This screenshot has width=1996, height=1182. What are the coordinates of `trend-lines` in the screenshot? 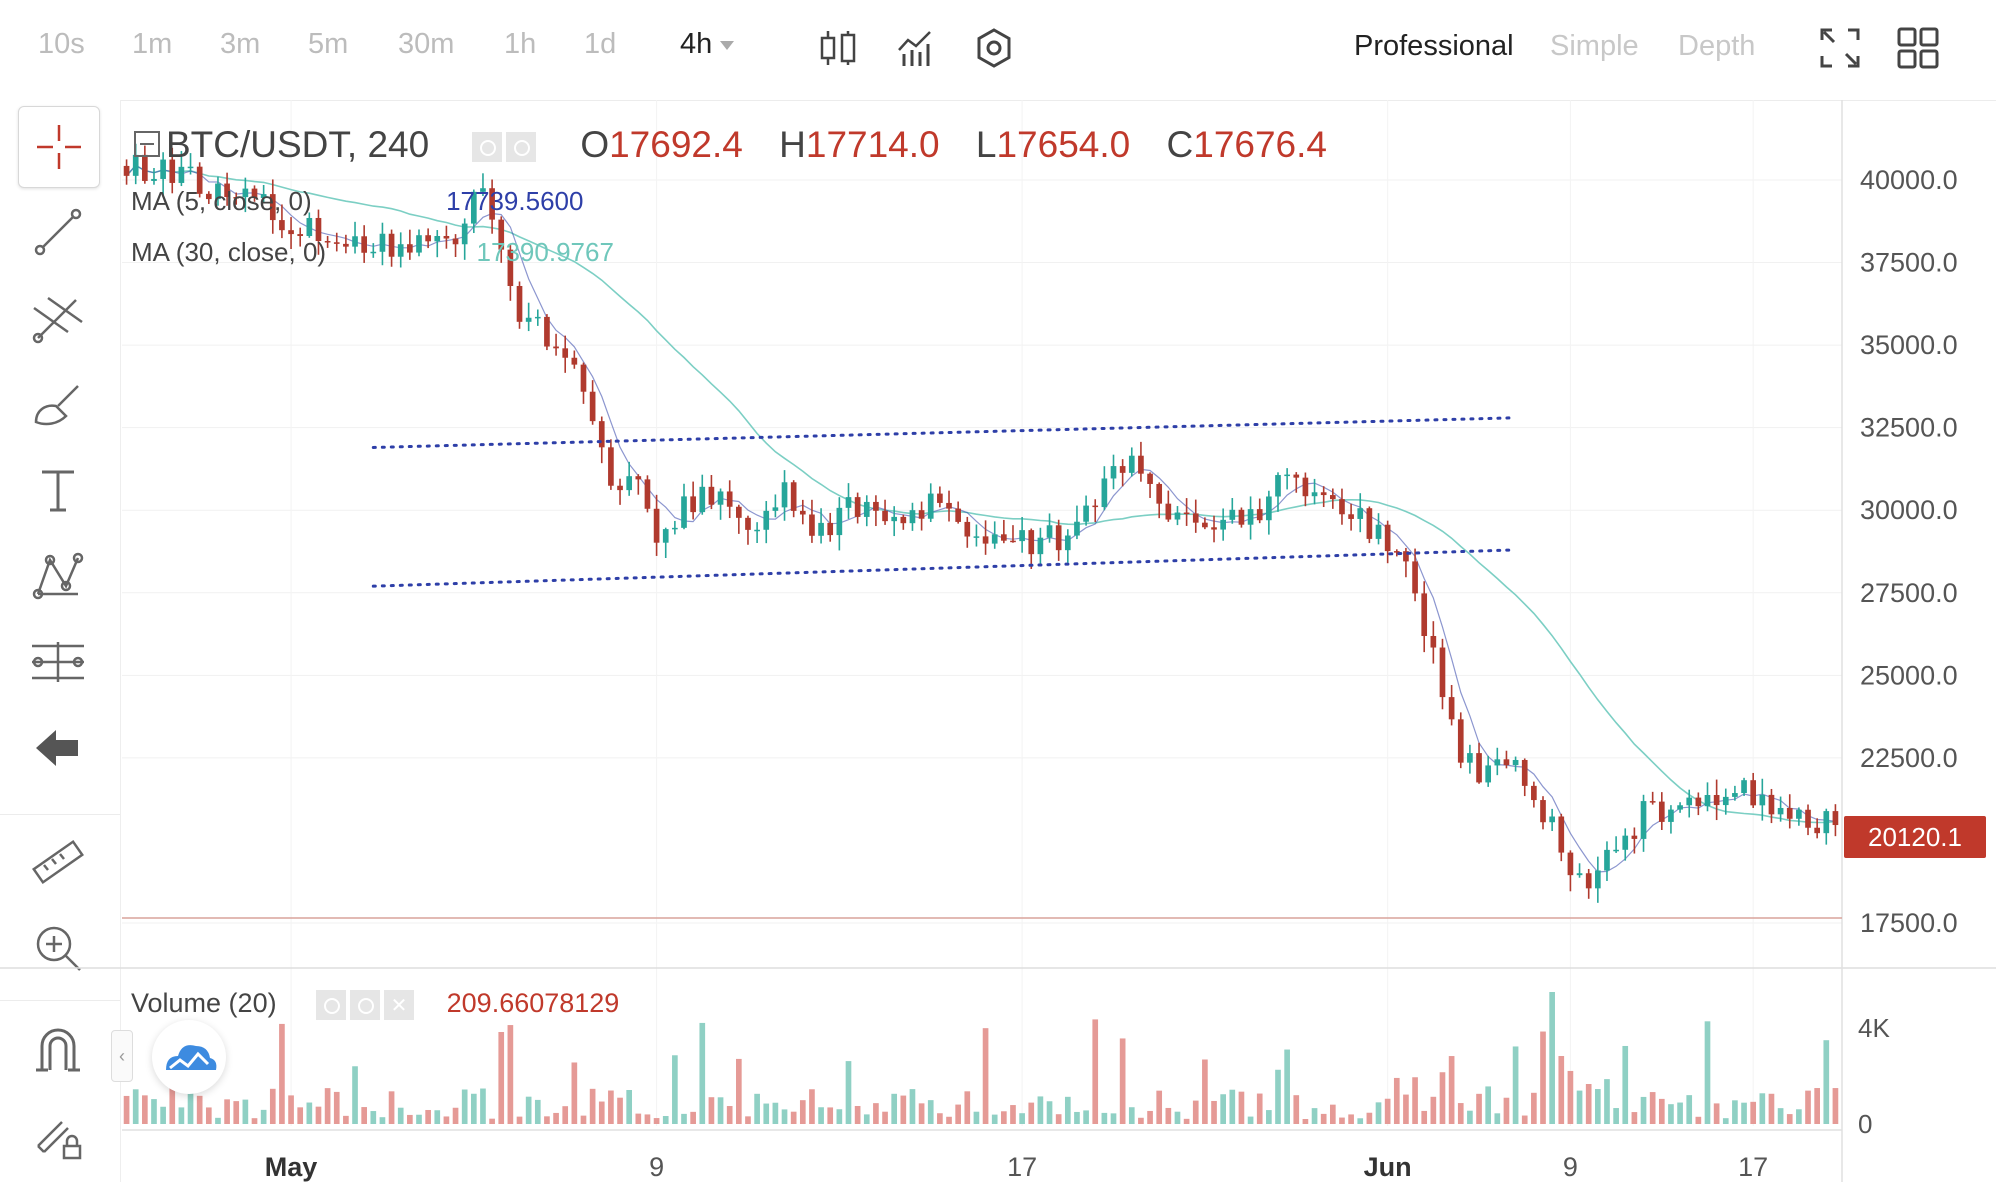 It's located at (944, 502).